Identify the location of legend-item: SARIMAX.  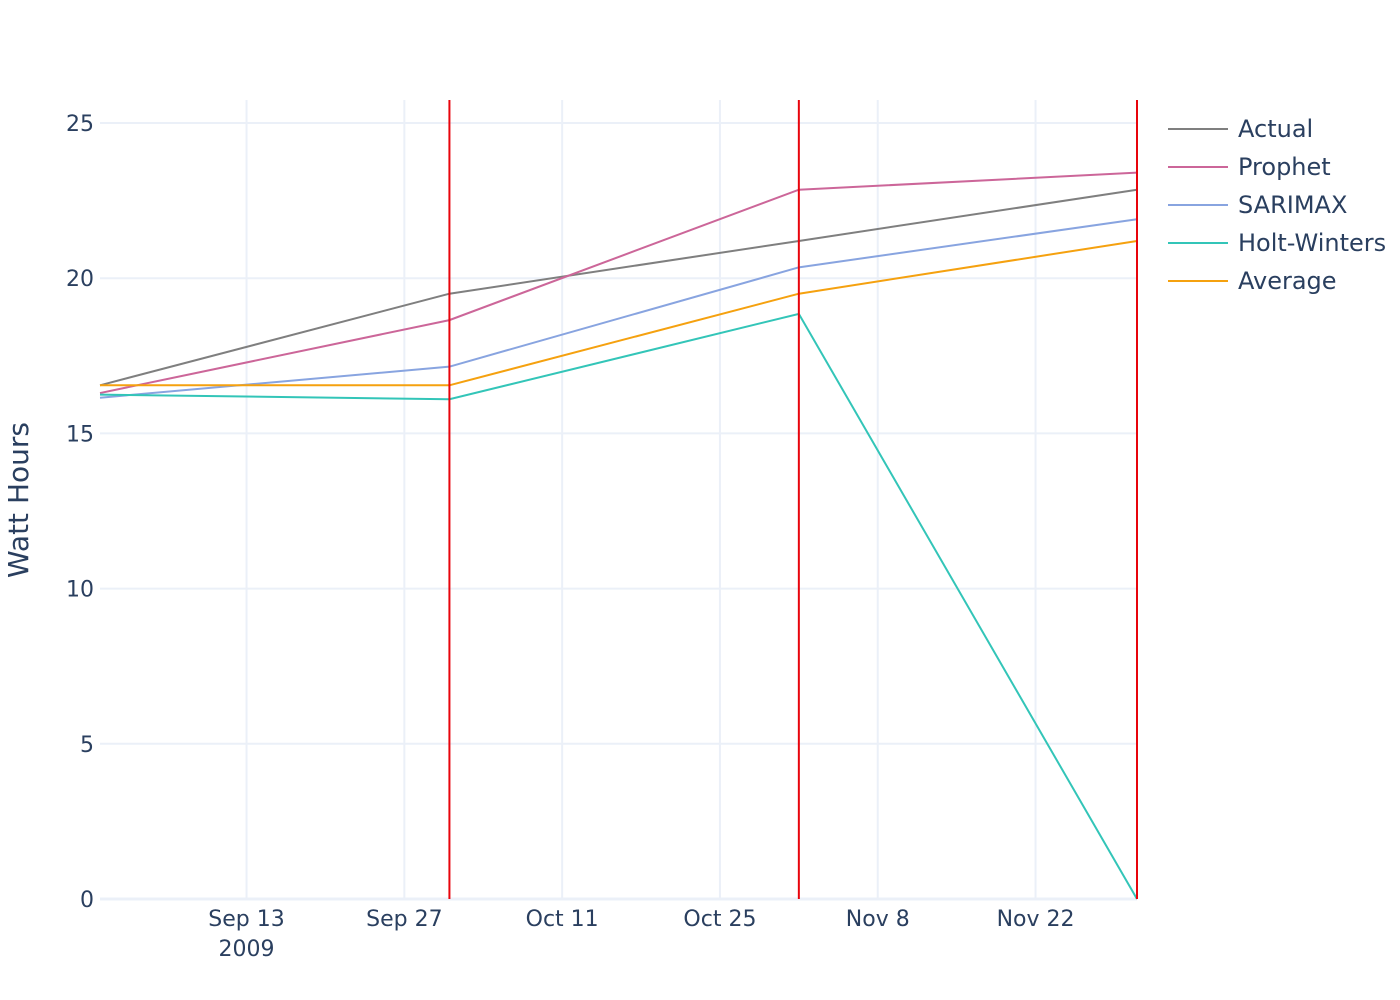
(1257, 205).